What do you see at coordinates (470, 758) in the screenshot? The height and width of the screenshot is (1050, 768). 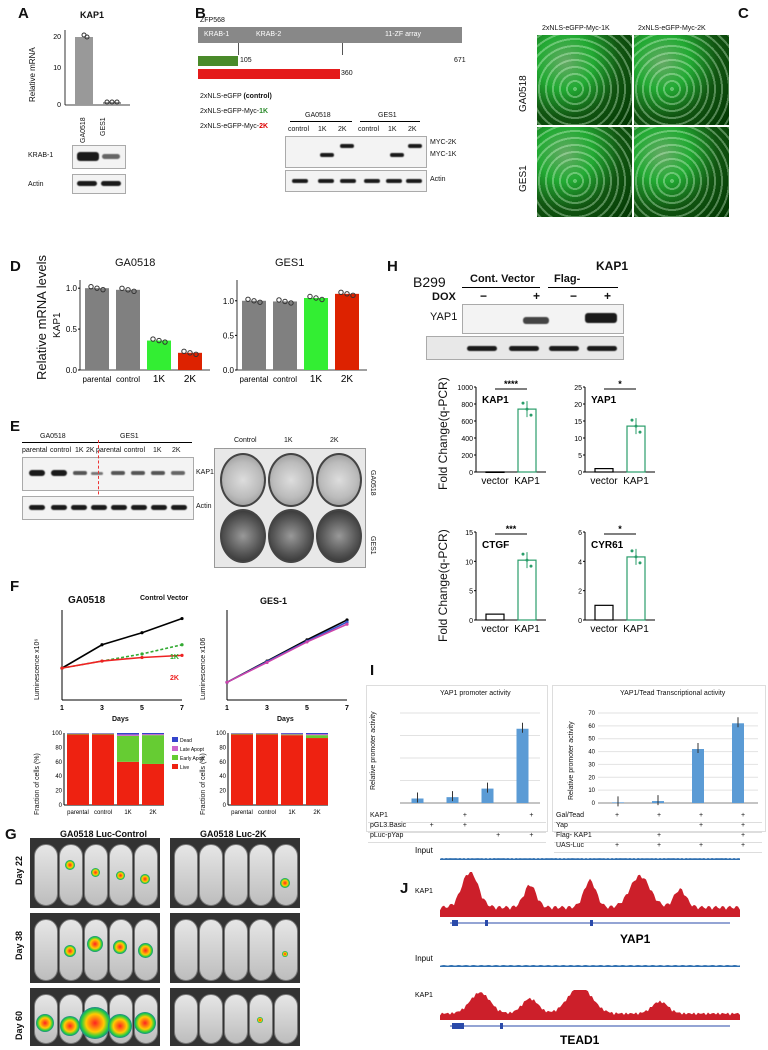 I see `i-chart-left` at bounding box center [470, 758].